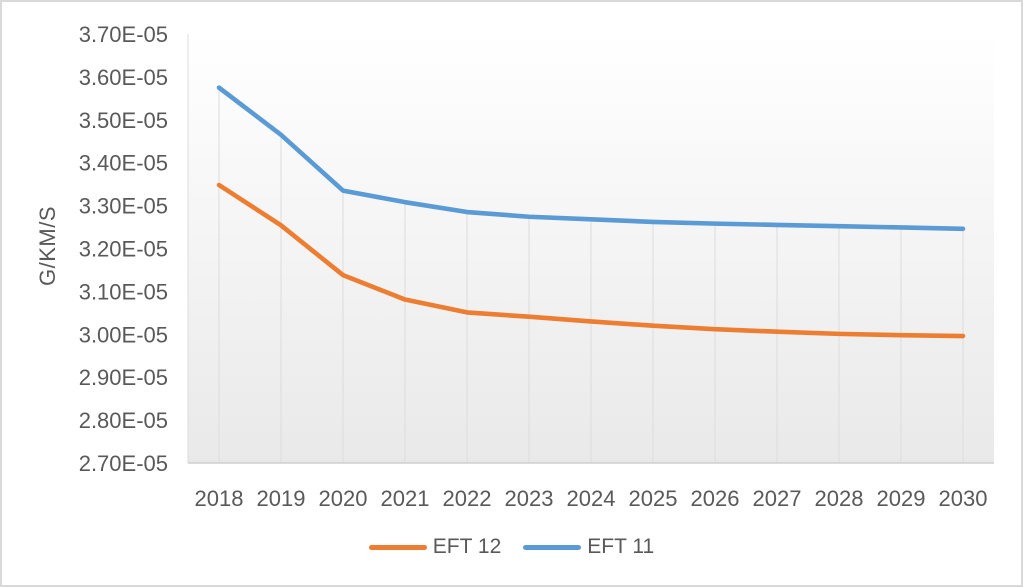 The height and width of the screenshot is (587, 1023). Describe the element at coordinates (777, 498) in the screenshot. I see `x-tick-label: 2027` at that location.